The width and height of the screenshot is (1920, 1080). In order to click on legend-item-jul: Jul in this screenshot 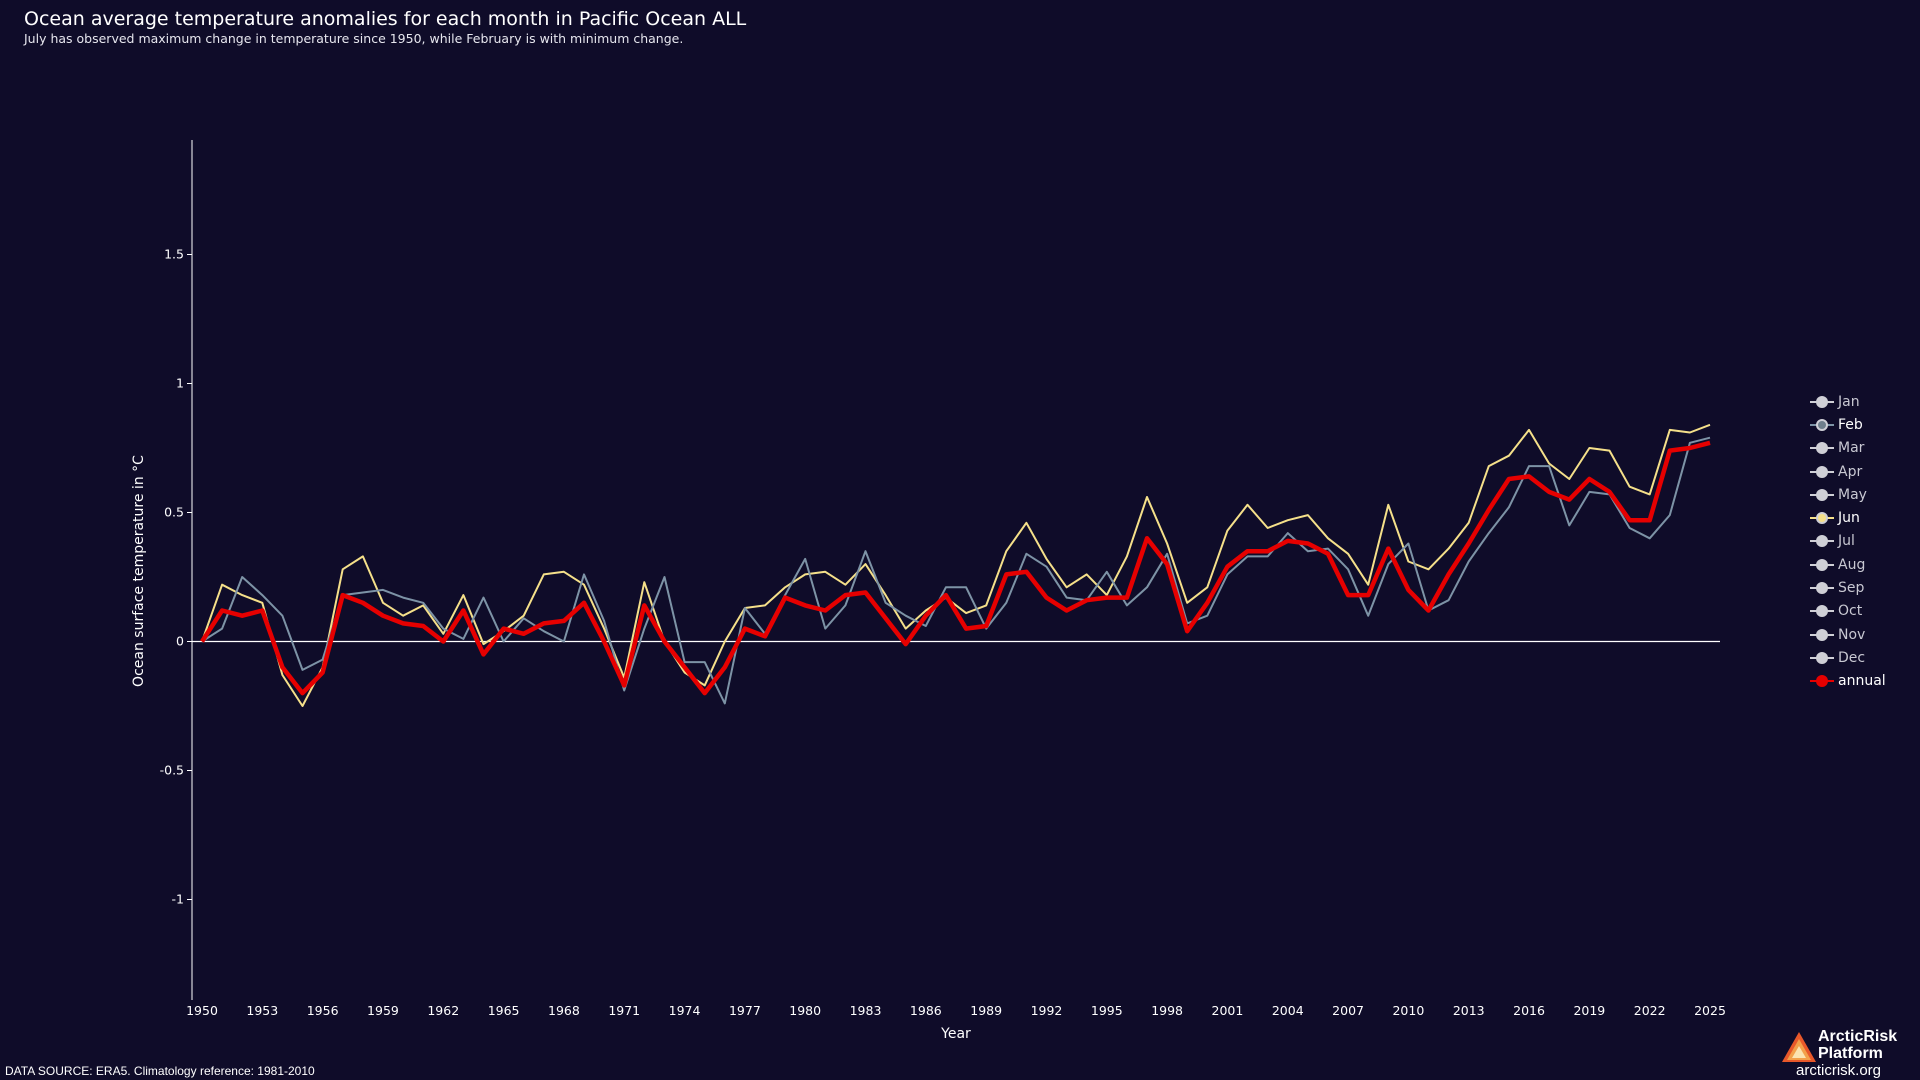, I will do `click(1848, 541)`.